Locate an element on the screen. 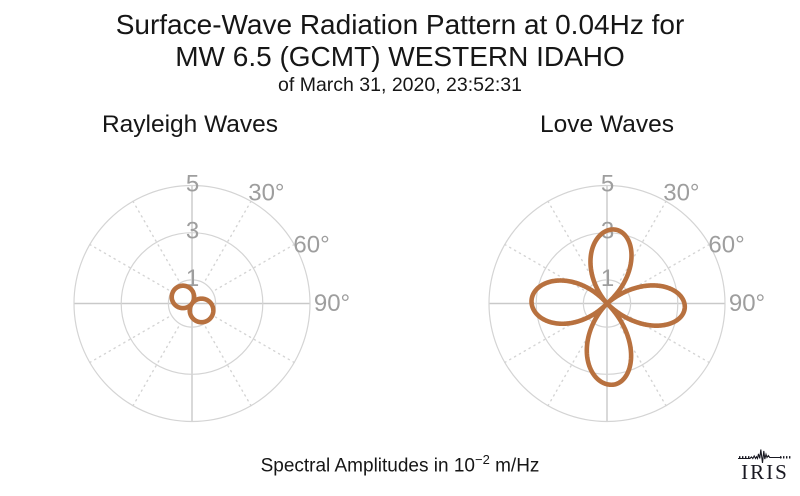 The image size is (800, 496). caption-suffix: m/Hz is located at coordinates (514, 466).